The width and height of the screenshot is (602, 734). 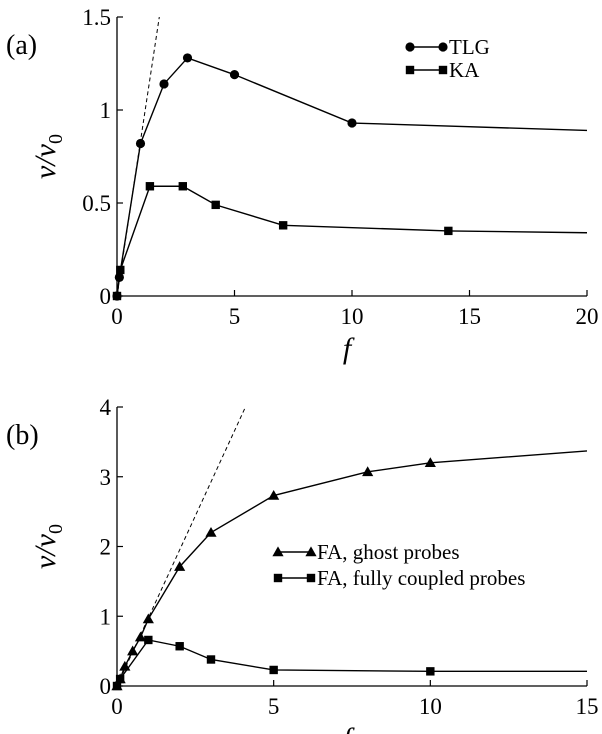 What do you see at coordinates (22, 435) in the screenshot?
I see `panel-label: (b)` at bounding box center [22, 435].